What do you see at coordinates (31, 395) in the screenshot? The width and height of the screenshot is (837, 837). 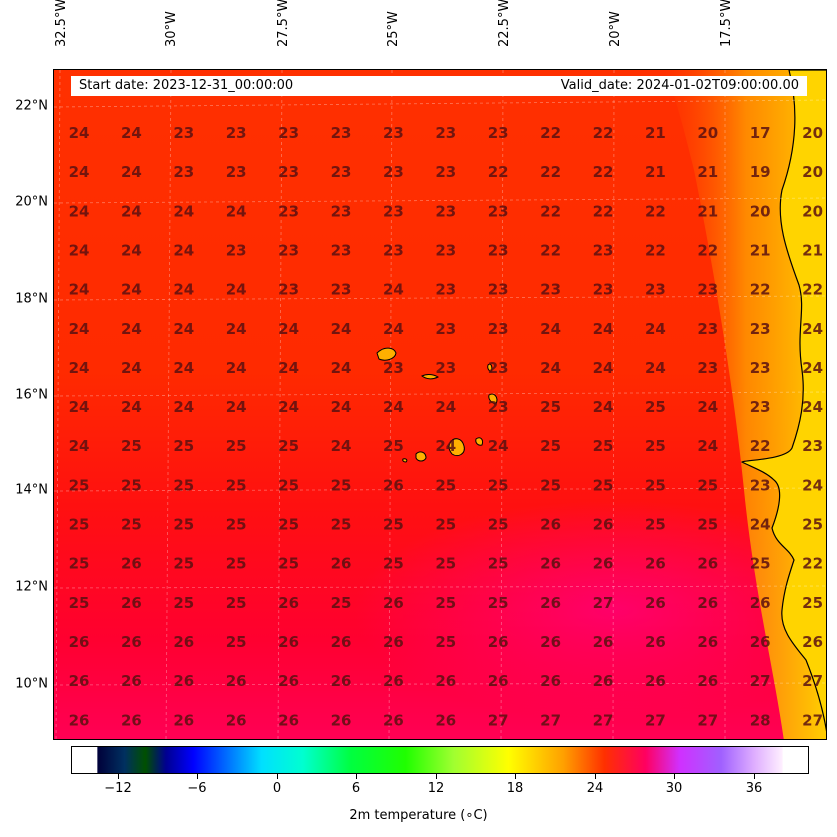 I see `lat-label-16n: 16°N` at bounding box center [31, 395].